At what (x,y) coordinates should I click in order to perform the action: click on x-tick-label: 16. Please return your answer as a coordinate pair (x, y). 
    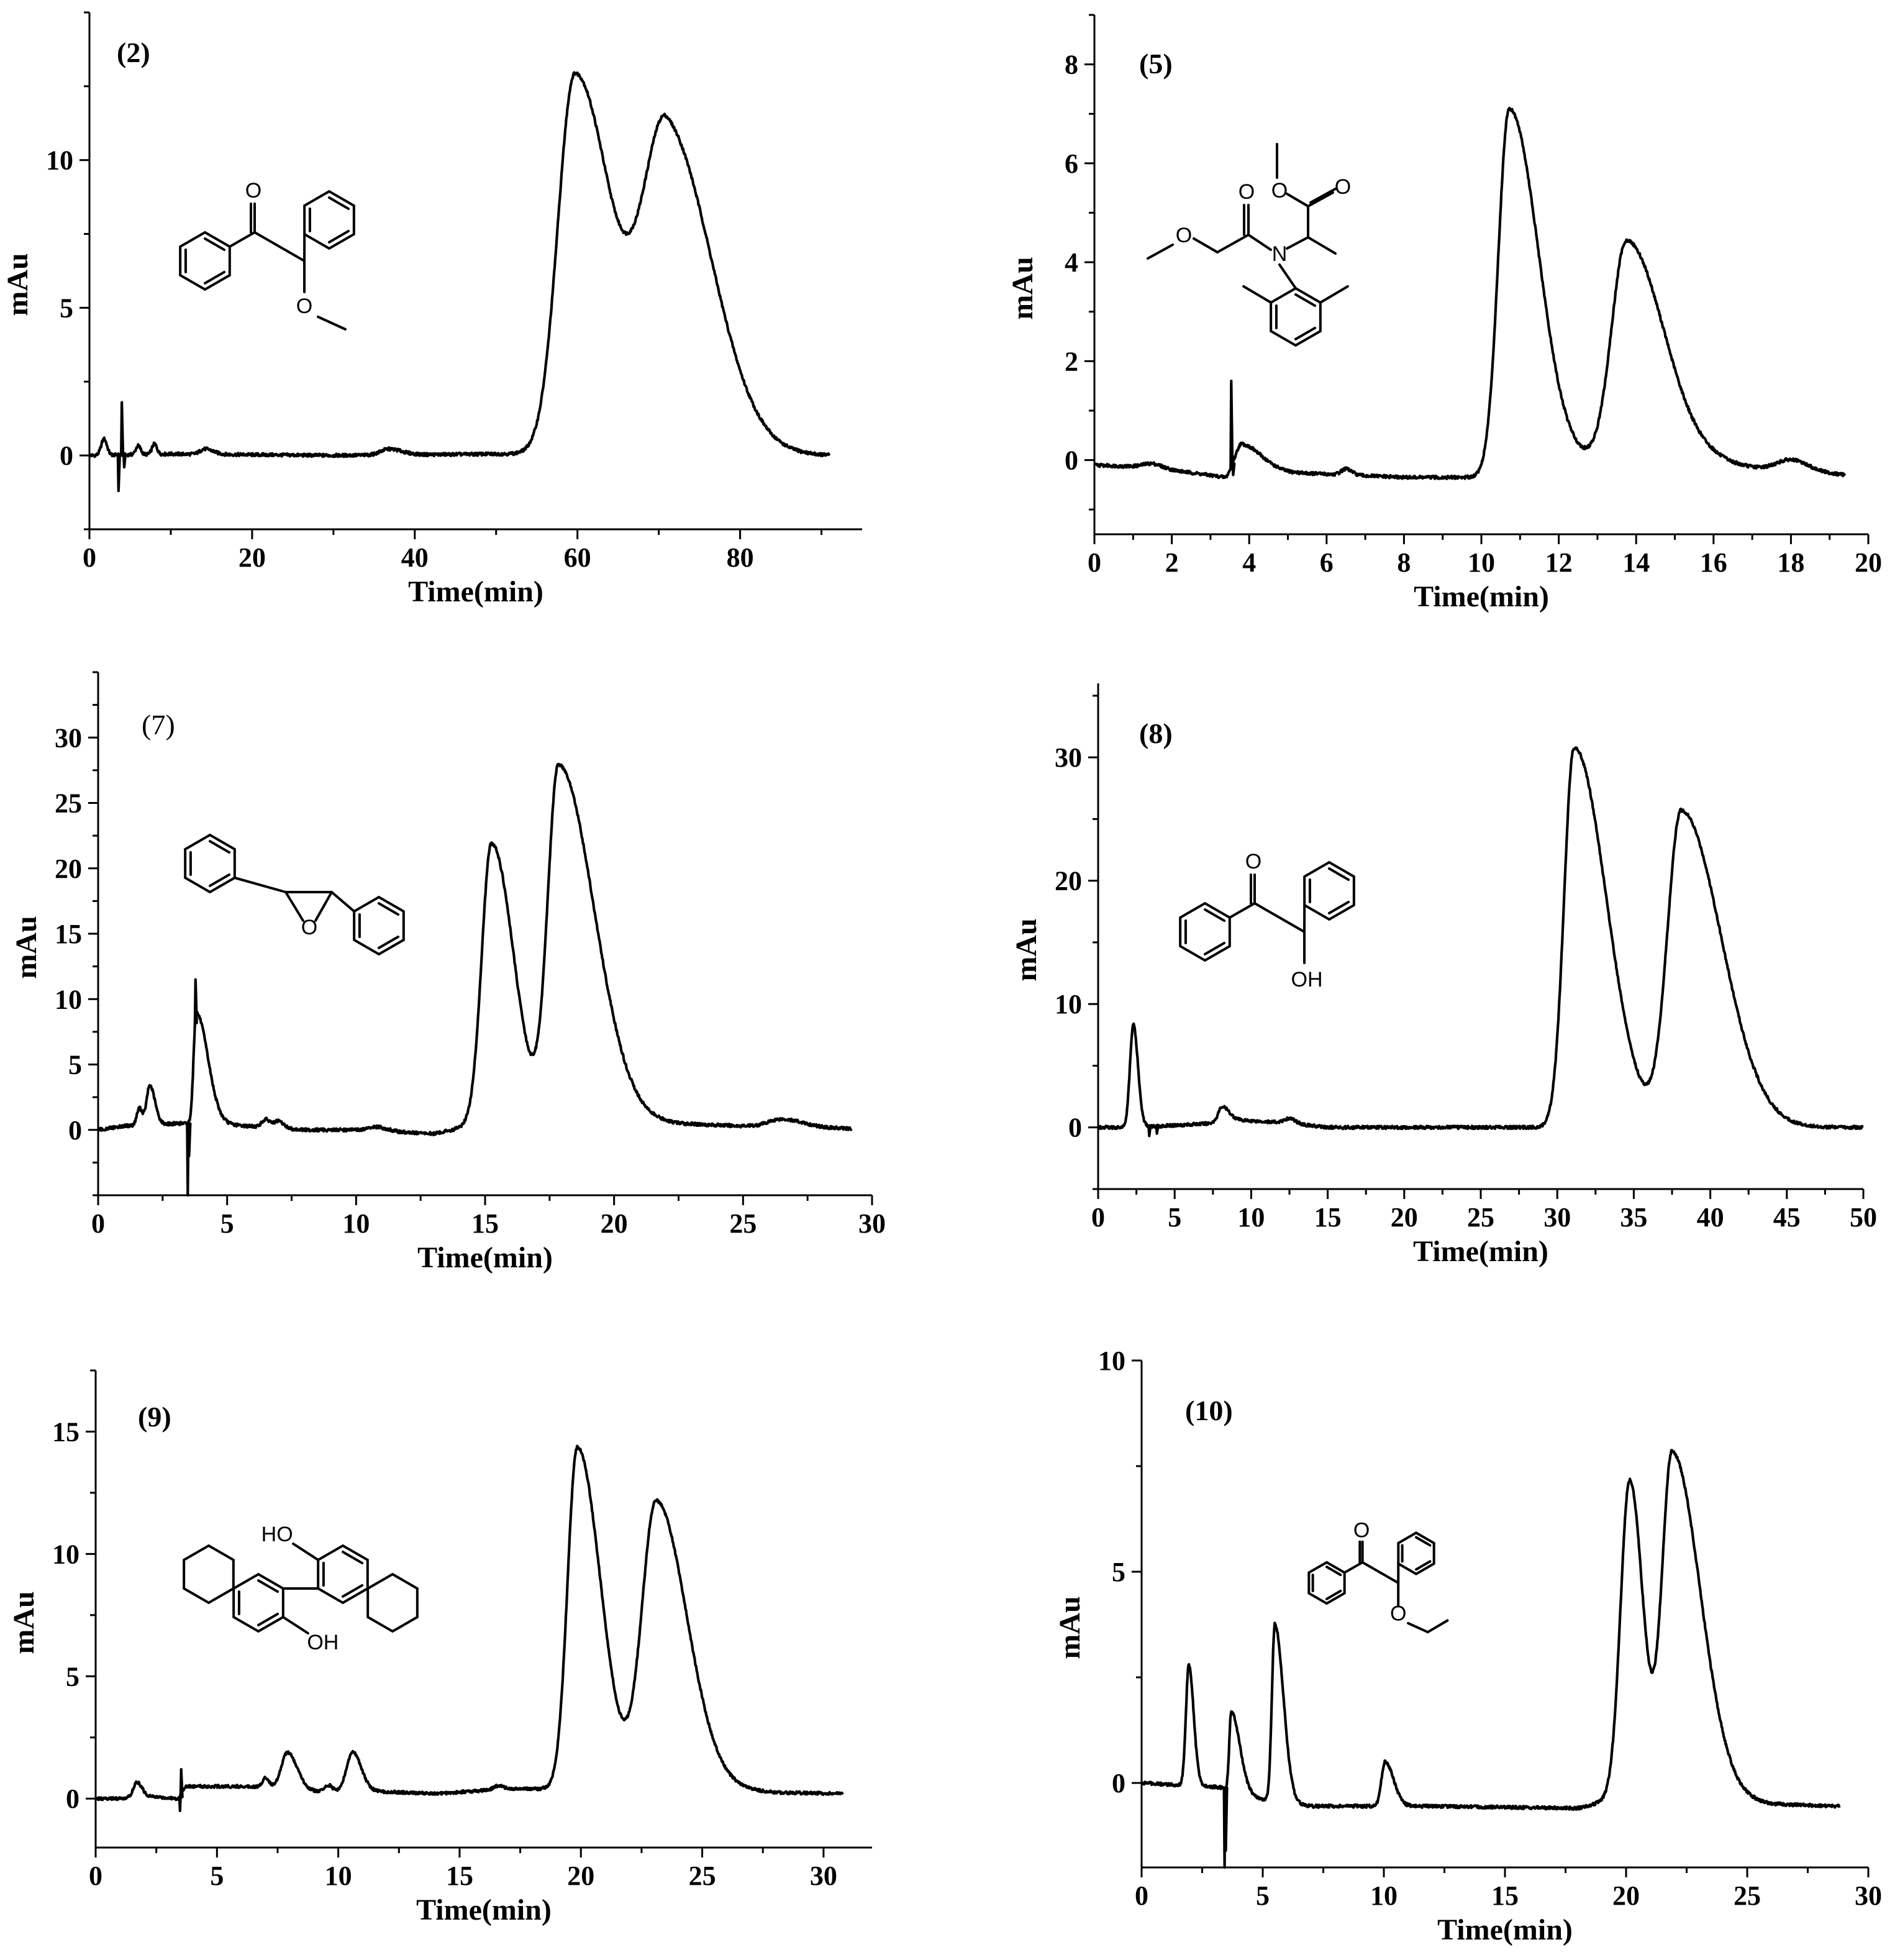
    Looking at the image, I should click on (1713, 562).